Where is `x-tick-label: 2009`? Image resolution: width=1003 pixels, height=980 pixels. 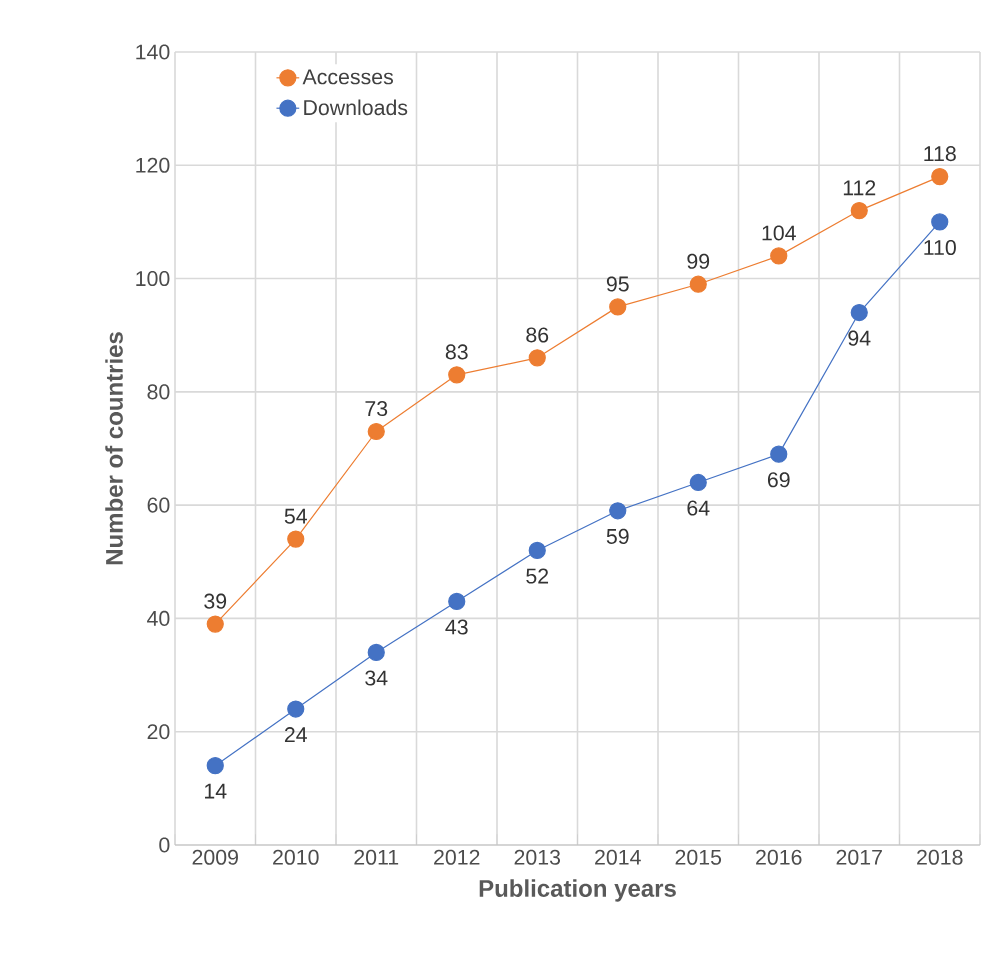 x-tick-label: 2009 is located at coordinates (215, 857).